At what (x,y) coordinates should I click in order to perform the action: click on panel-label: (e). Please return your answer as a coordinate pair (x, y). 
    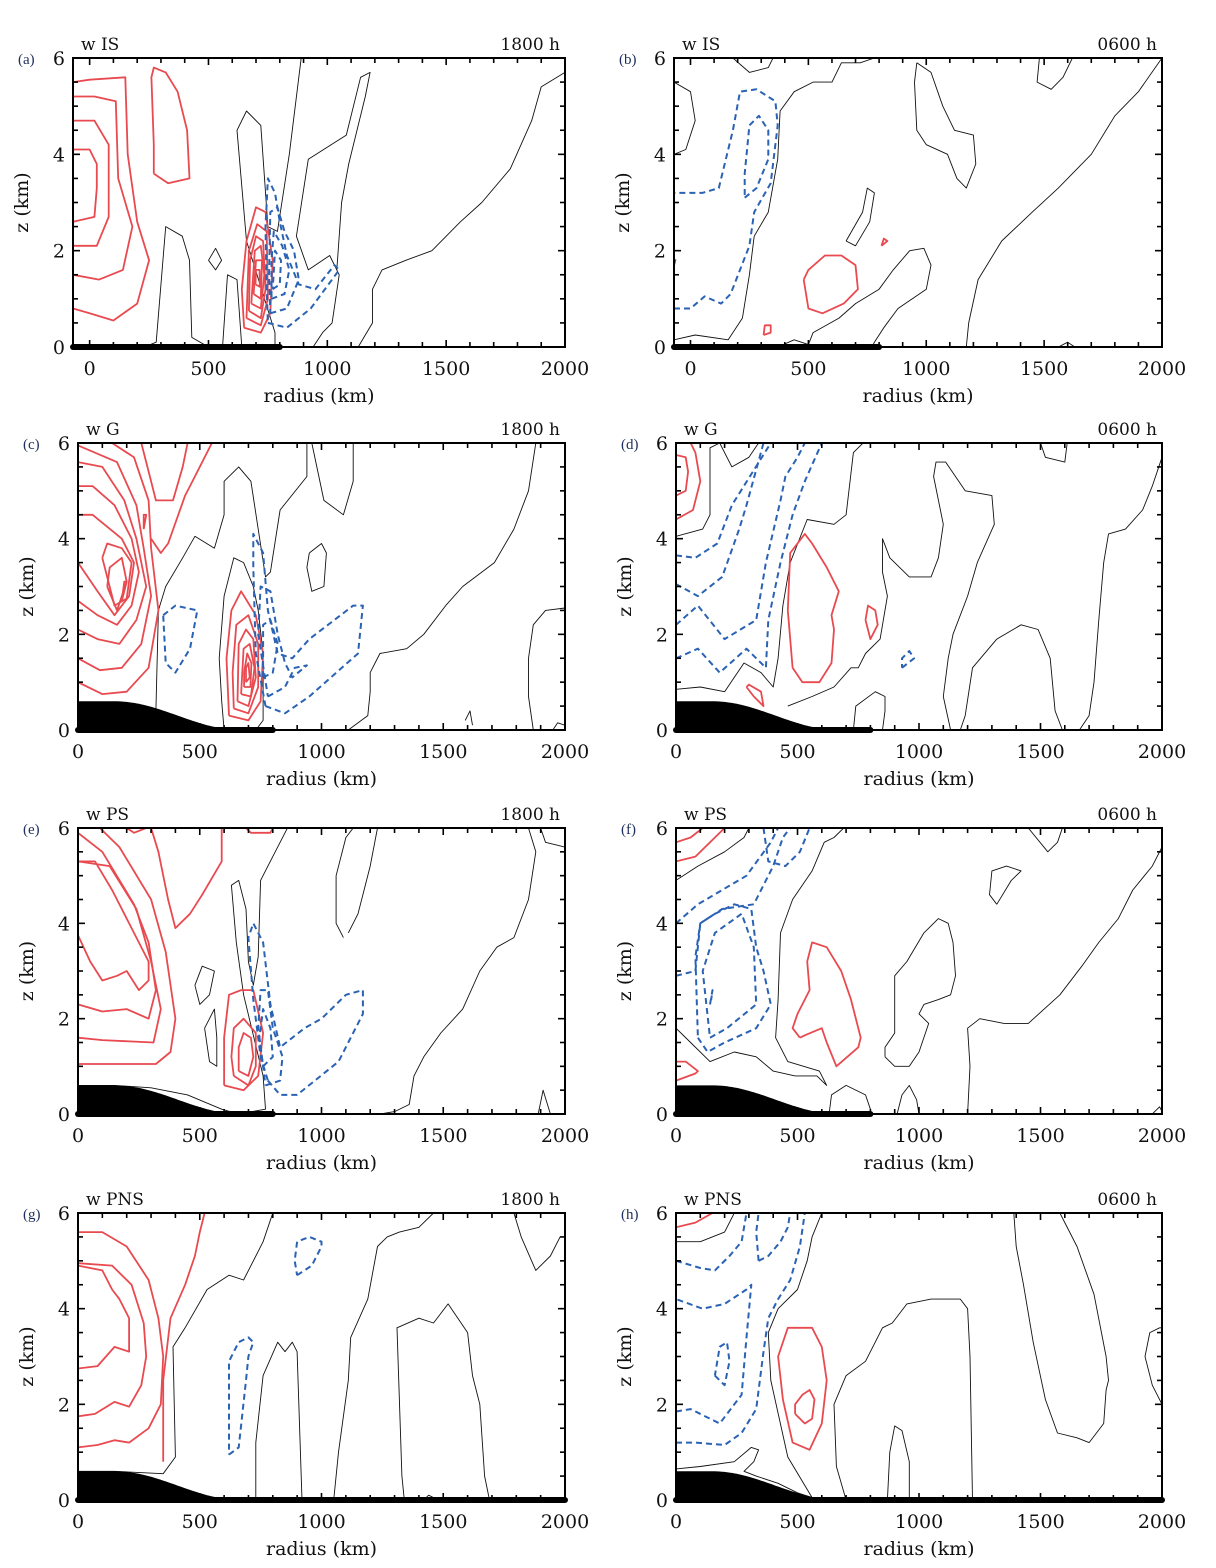
    Looking at the image, I should click on (31, 830).